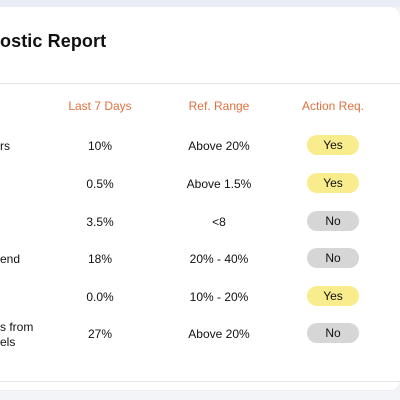  What do you see at coordinates (219, 184) in the screenshot?
I see `ref-range-value: Above 1.5%` at bounding box center [219, 184].